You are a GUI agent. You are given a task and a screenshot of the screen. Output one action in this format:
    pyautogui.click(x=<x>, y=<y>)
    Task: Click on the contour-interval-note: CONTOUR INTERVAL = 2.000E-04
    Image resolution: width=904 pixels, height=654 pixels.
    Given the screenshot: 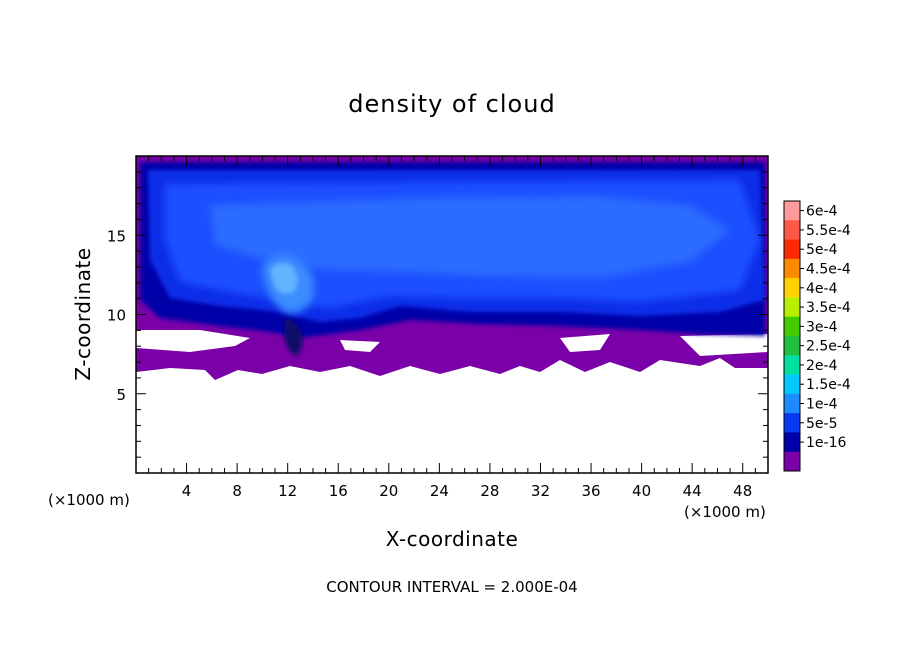 What is the action you would take?
    pyautogui.click(x=451, y=587)
    